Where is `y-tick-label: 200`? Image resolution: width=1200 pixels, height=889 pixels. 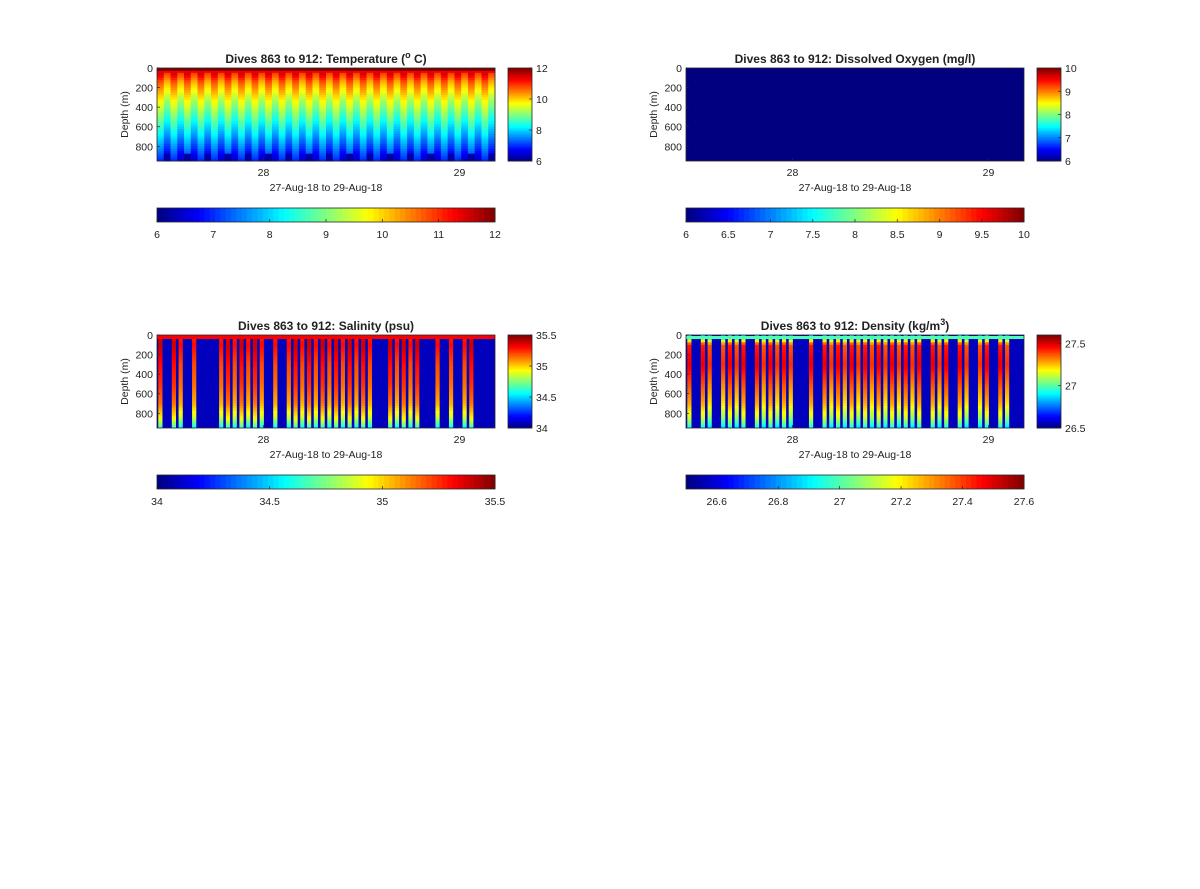
y-tick-label: 200 is located at coordinates (144, 356).